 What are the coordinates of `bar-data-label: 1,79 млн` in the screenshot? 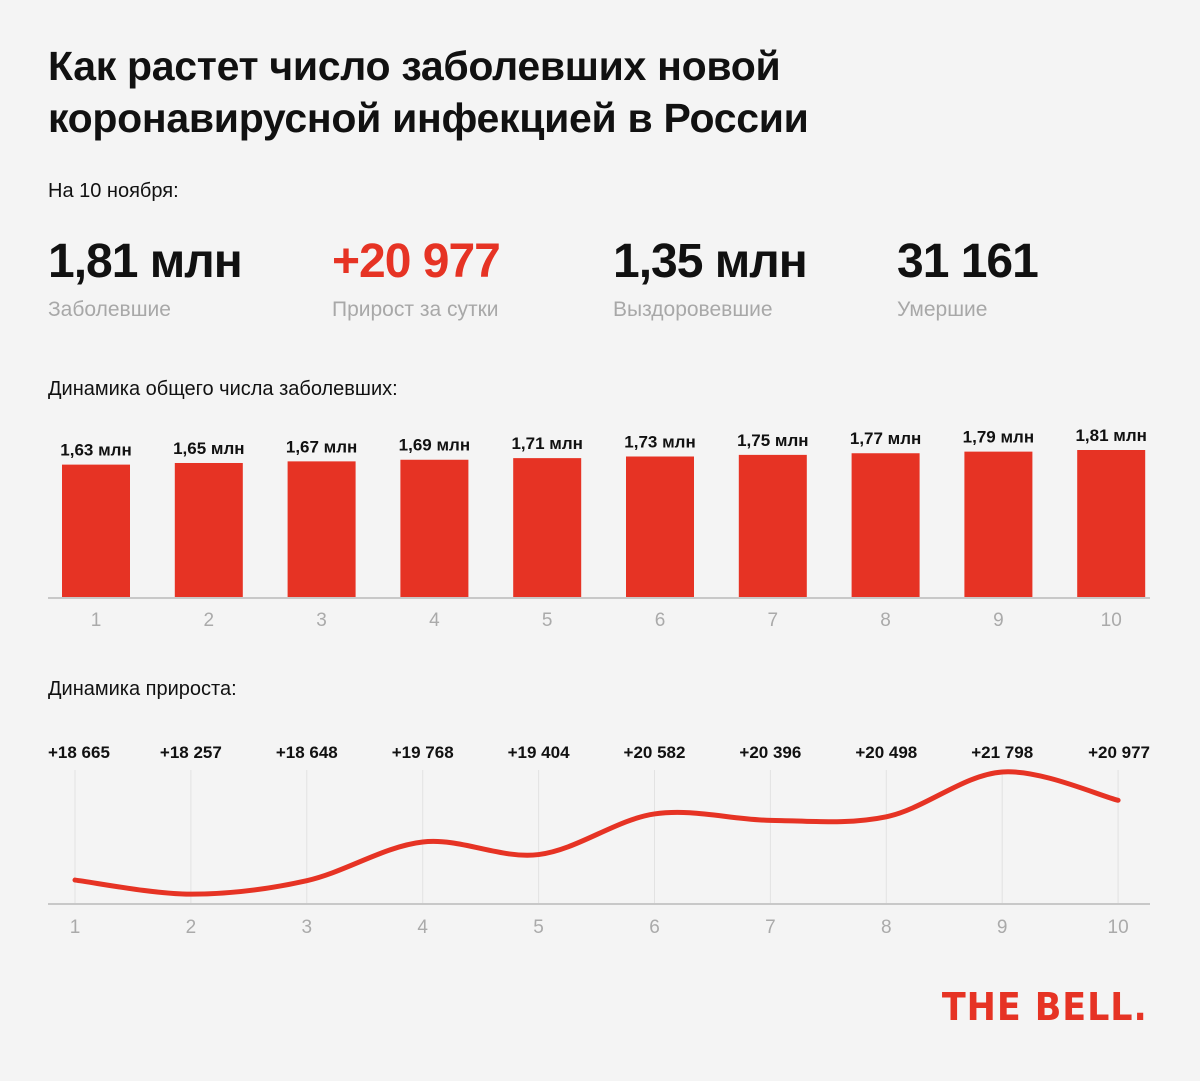 It's located at (998, 437).